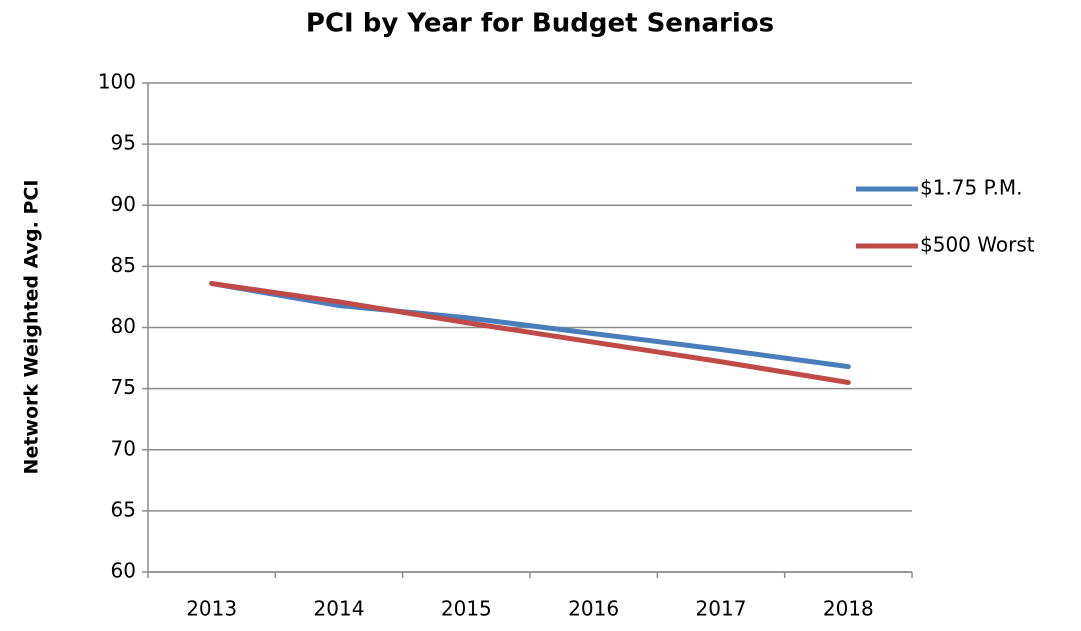 Image resolution: width=1081 pixels, height=631 pixels. What do you see at coordinates (123, 326) in the screenshot?
I see `y-tick-label: 80` at bounding box center [123, 326].